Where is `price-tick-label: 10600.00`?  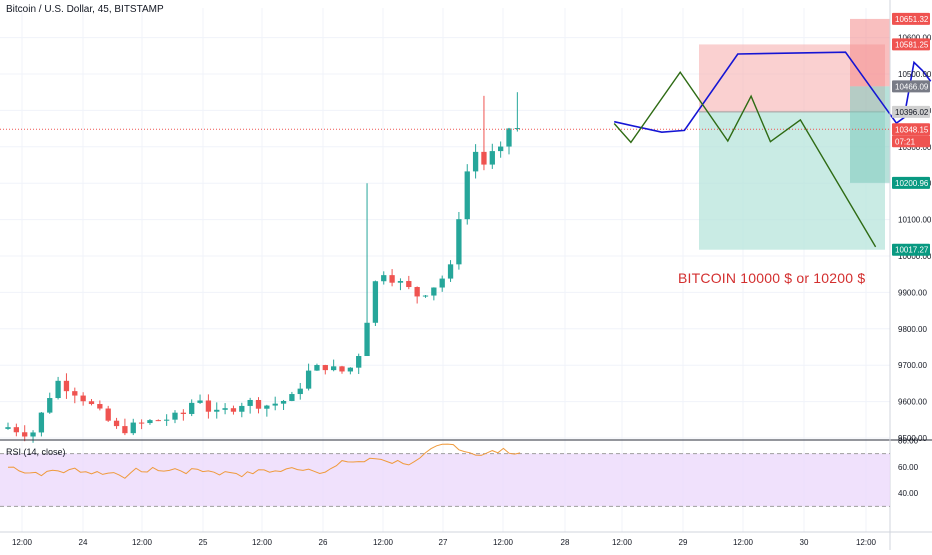 price-tick-label: 10600.00 is located at coordinates (915, 38).